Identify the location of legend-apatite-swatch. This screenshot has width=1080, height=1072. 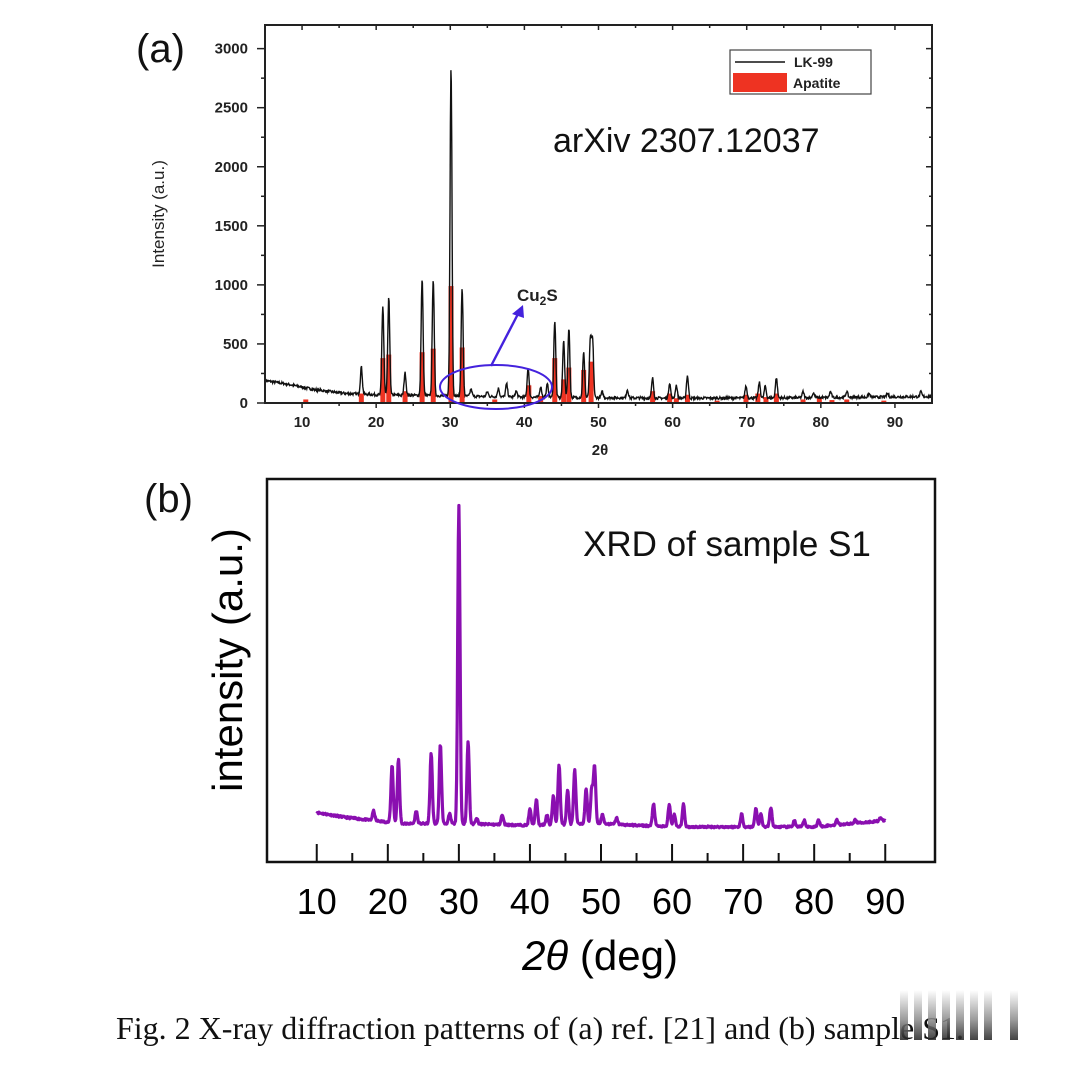
(760, 82).